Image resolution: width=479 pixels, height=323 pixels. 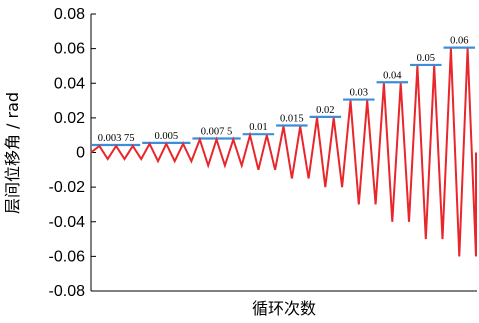 I want to click on level-label: 0.007 5, so click(x=217, y=132).